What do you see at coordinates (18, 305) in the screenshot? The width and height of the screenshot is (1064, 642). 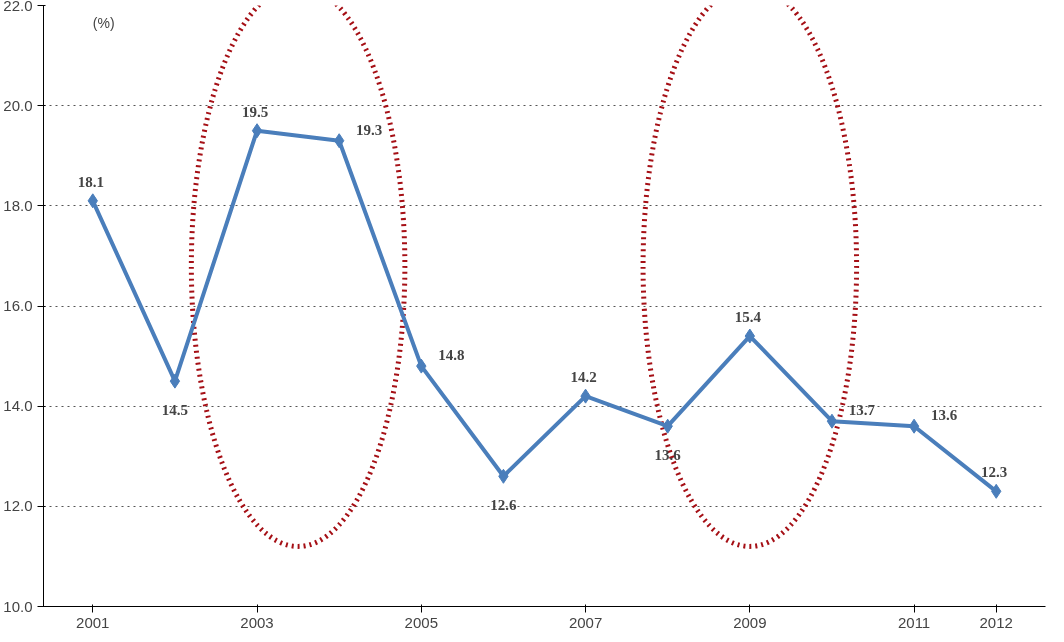 I see `y-tick-label: 16.0` at bounding box center [18, 305].